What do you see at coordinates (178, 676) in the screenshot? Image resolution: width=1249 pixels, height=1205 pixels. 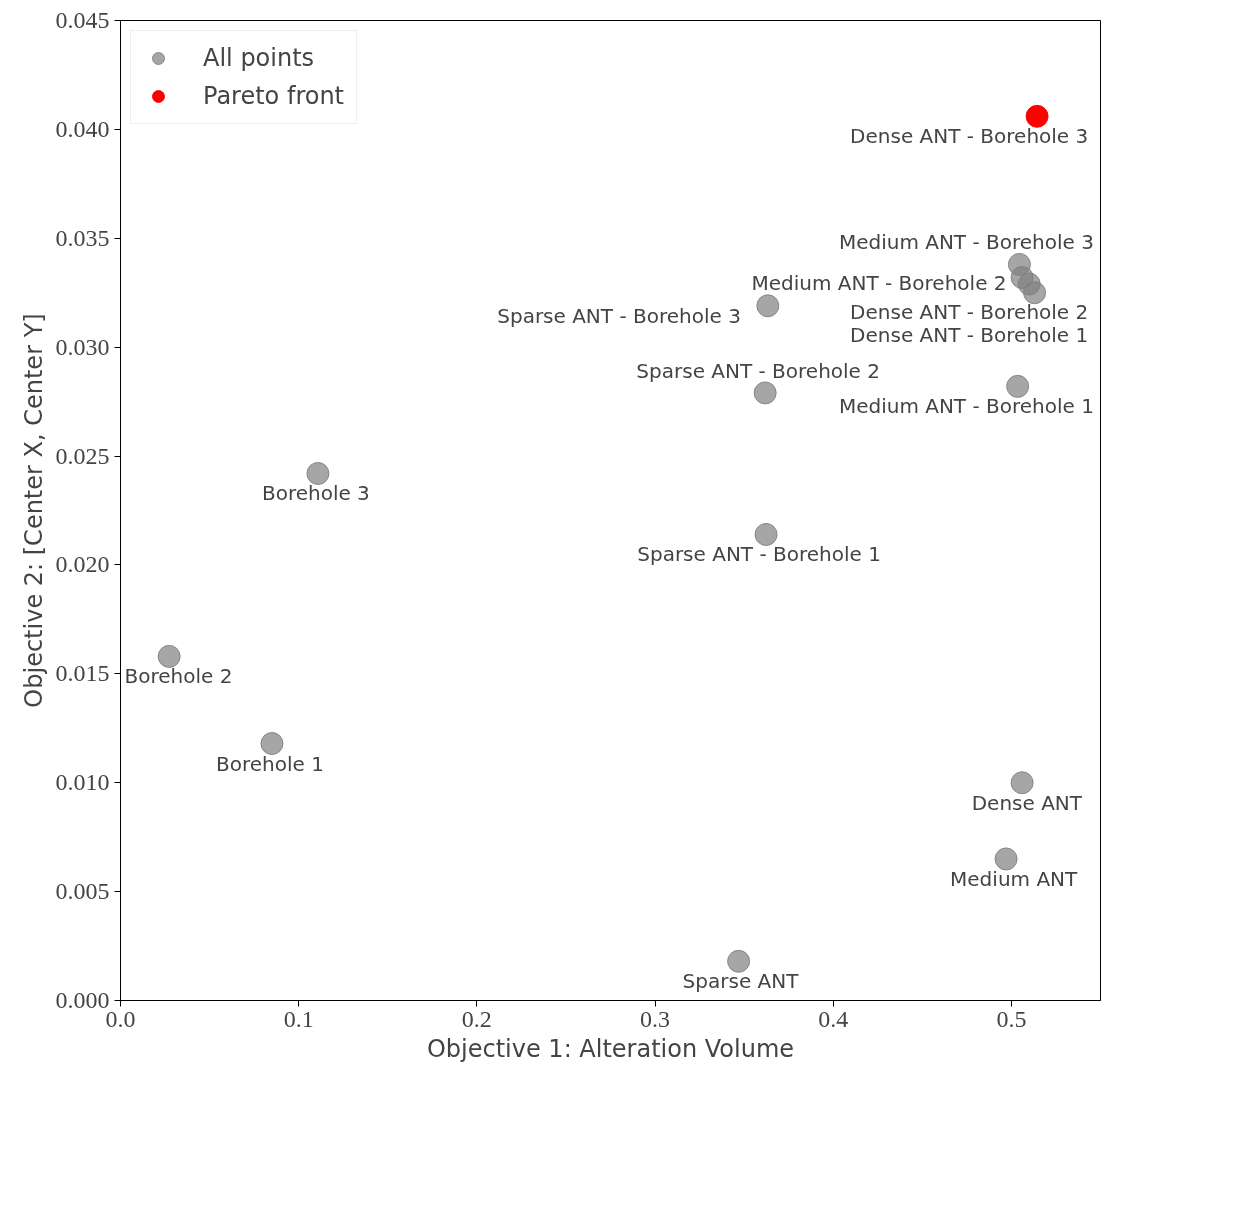 I see `annotation: Borehole 2` at bounding box center [178, 676].